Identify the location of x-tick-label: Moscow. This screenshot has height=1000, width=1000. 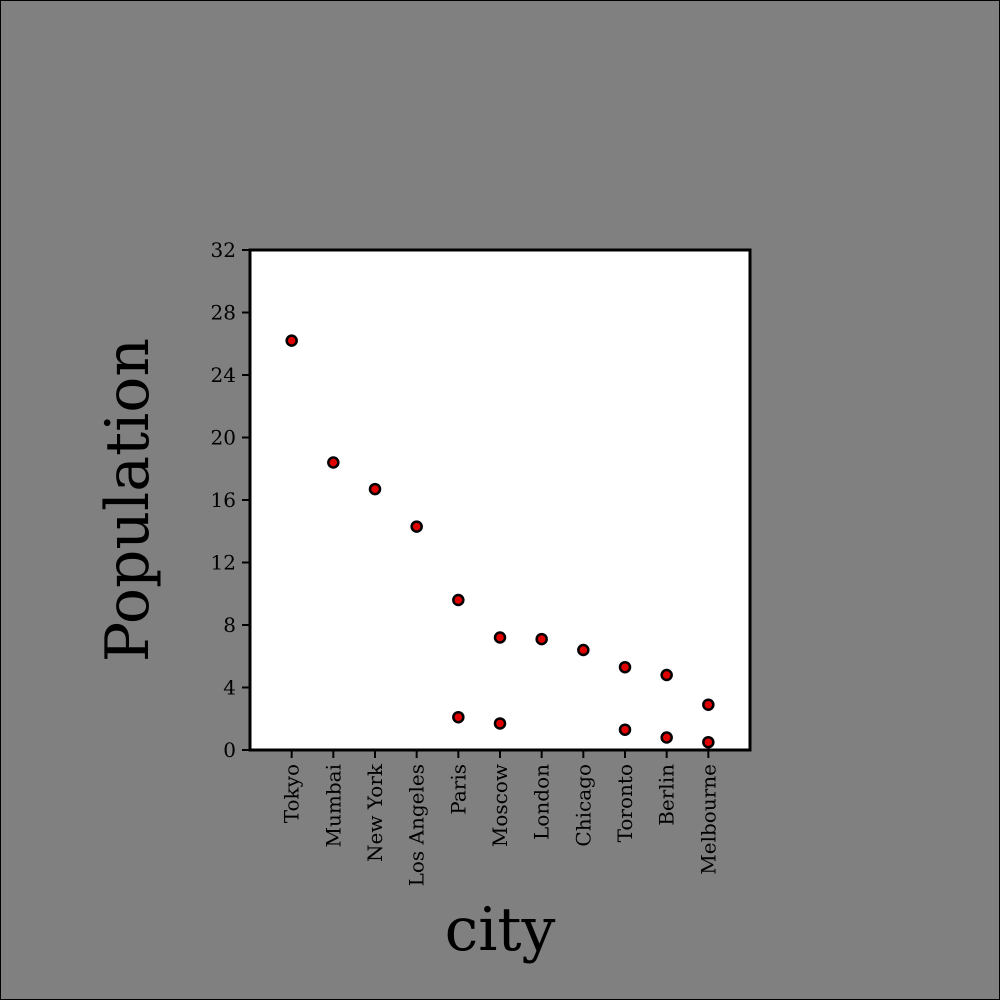
(500, 805).